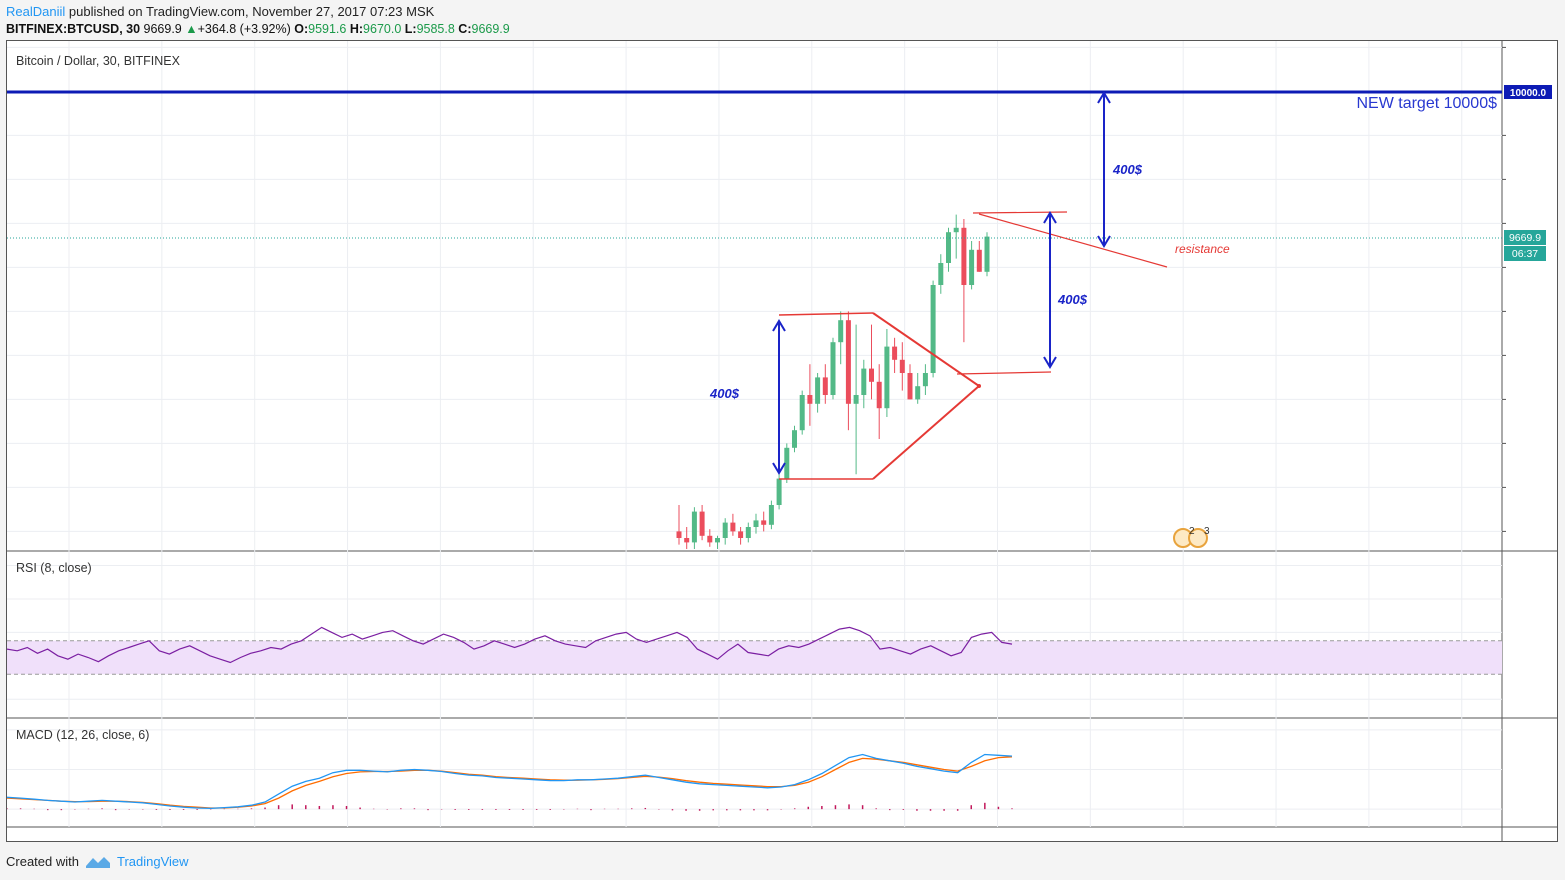  I want to click on flag-lower-line, so click(1004, 373).